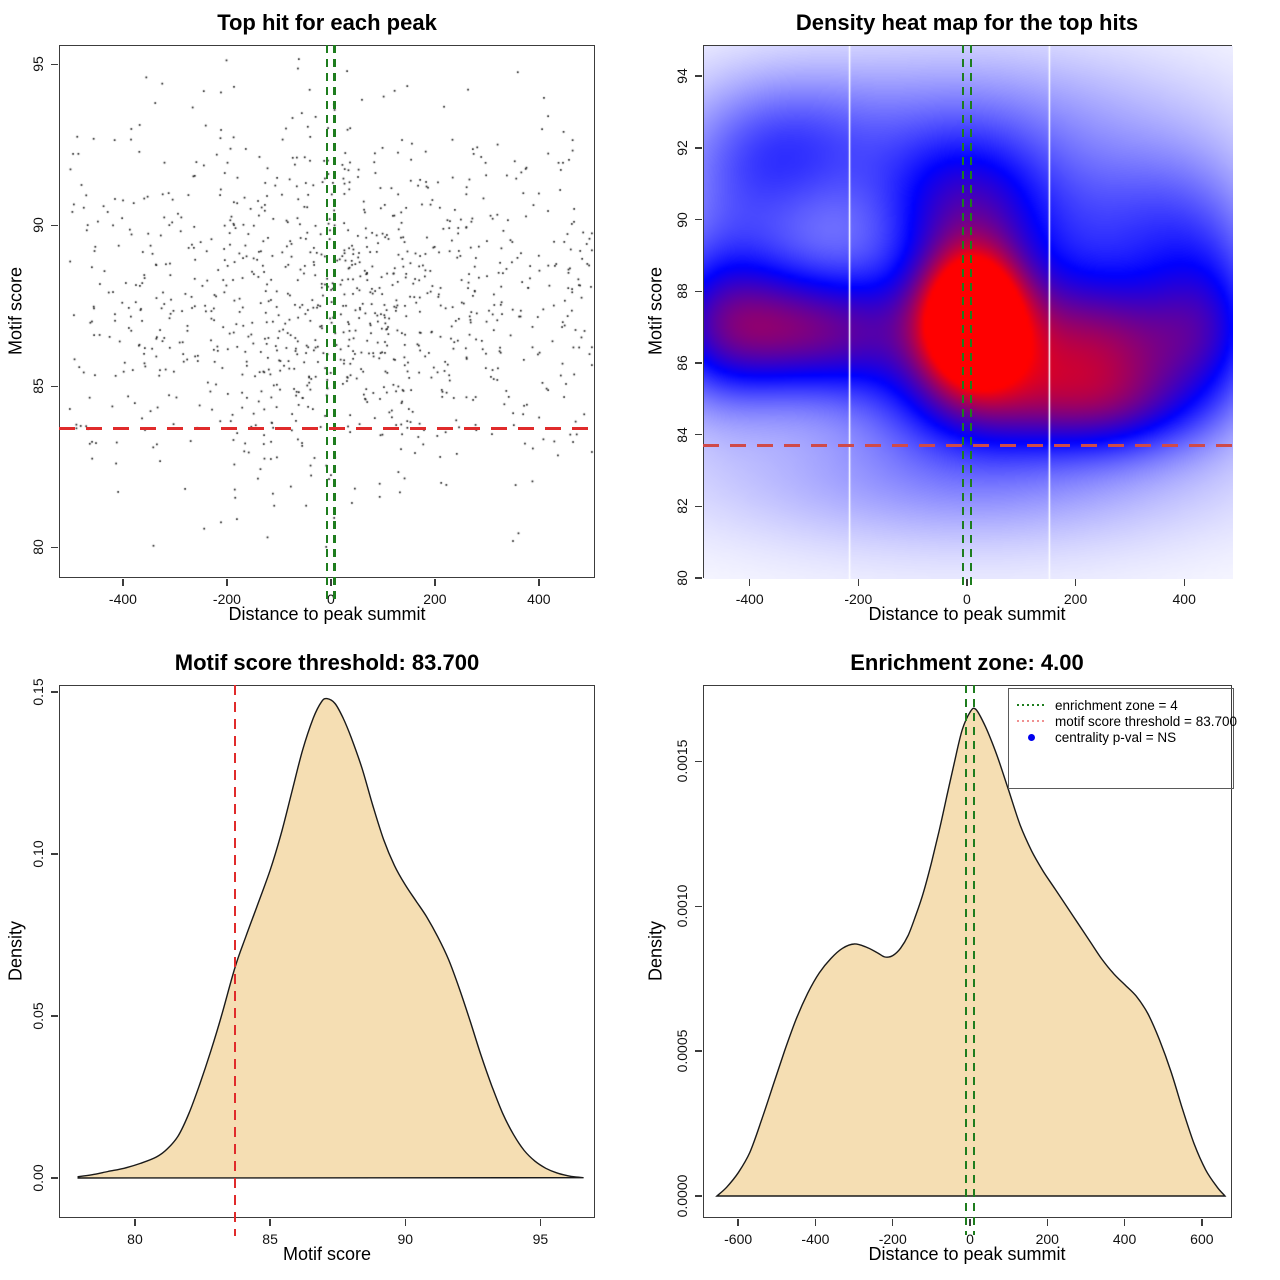 Image resolution: width=1280 pixels, height=1280 pixels. What do you see at coordinates (682, 291) in the screenshot?
I see `y-tick-label: 88` at bounding box center [682, 291].